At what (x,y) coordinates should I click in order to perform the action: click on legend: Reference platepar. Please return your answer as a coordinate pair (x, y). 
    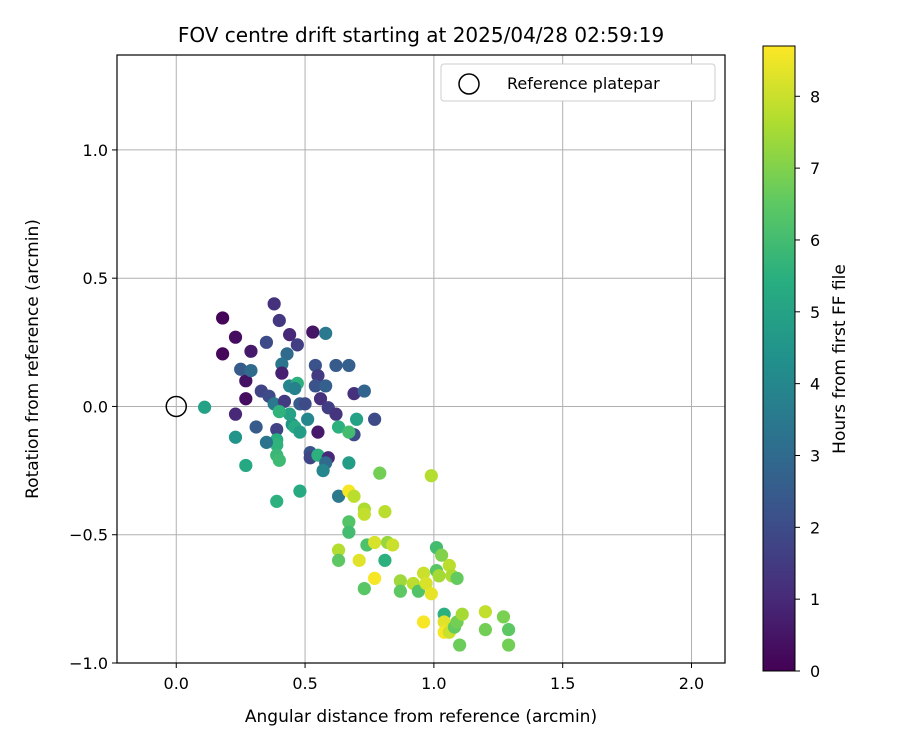
    Looking at the image, I should click on (578, 82).